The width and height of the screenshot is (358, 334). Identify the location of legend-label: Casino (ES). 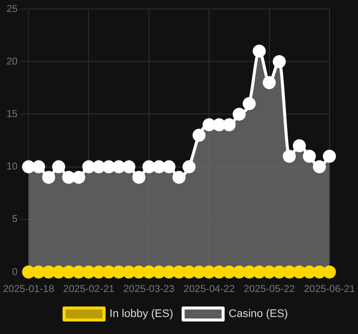
(258, 314).